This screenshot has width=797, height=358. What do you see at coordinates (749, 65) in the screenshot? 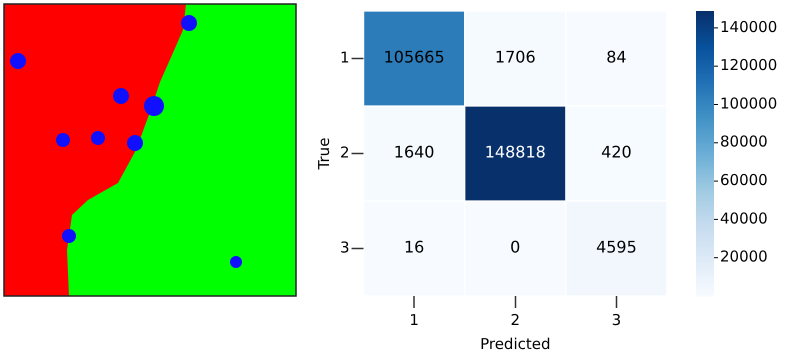
I see `color-bar-label: 120000` at bounding box center [749, 65].